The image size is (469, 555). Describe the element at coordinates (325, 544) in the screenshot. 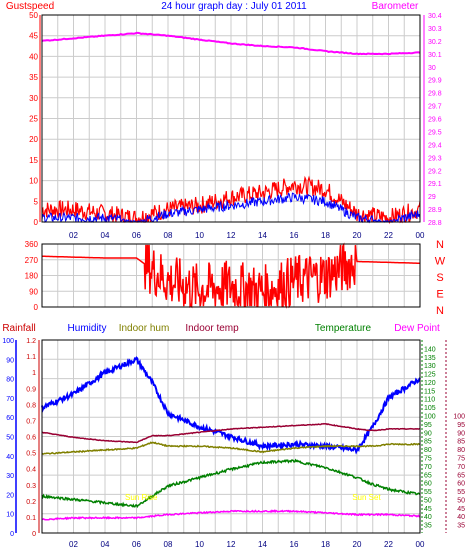

I see `time-tick-bottom: 18` at that location.